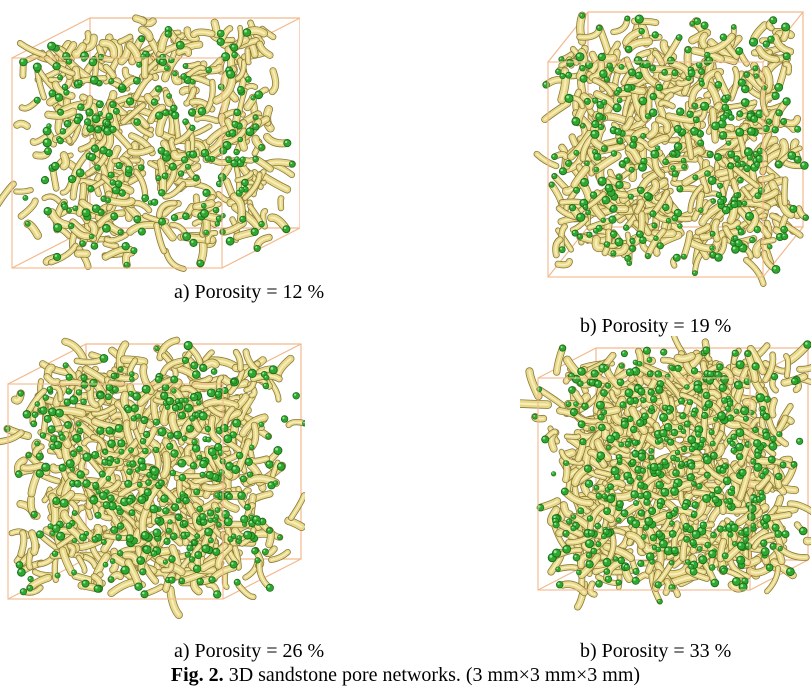  What do you see at coordinates (249, 651) in the screenshot?
I see `panel-label-3: a) Porosity = 26 %` at bounding box center [249, 651].